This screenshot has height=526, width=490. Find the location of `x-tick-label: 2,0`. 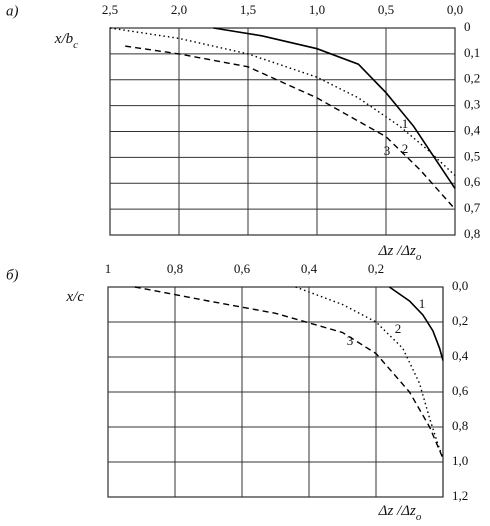

x-tick-label: 2,0 is located at coordinates (179, 9).